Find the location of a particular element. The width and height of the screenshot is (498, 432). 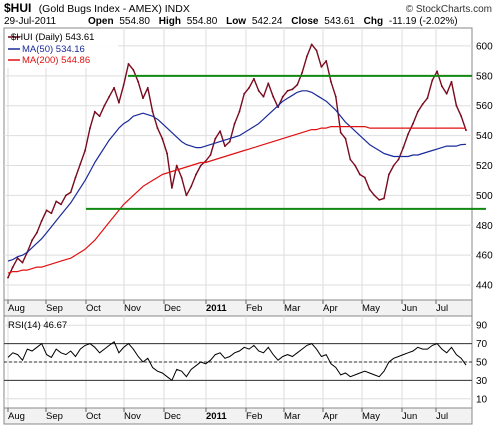

x-tick-label: Dec is located at coordinates (172, 308).